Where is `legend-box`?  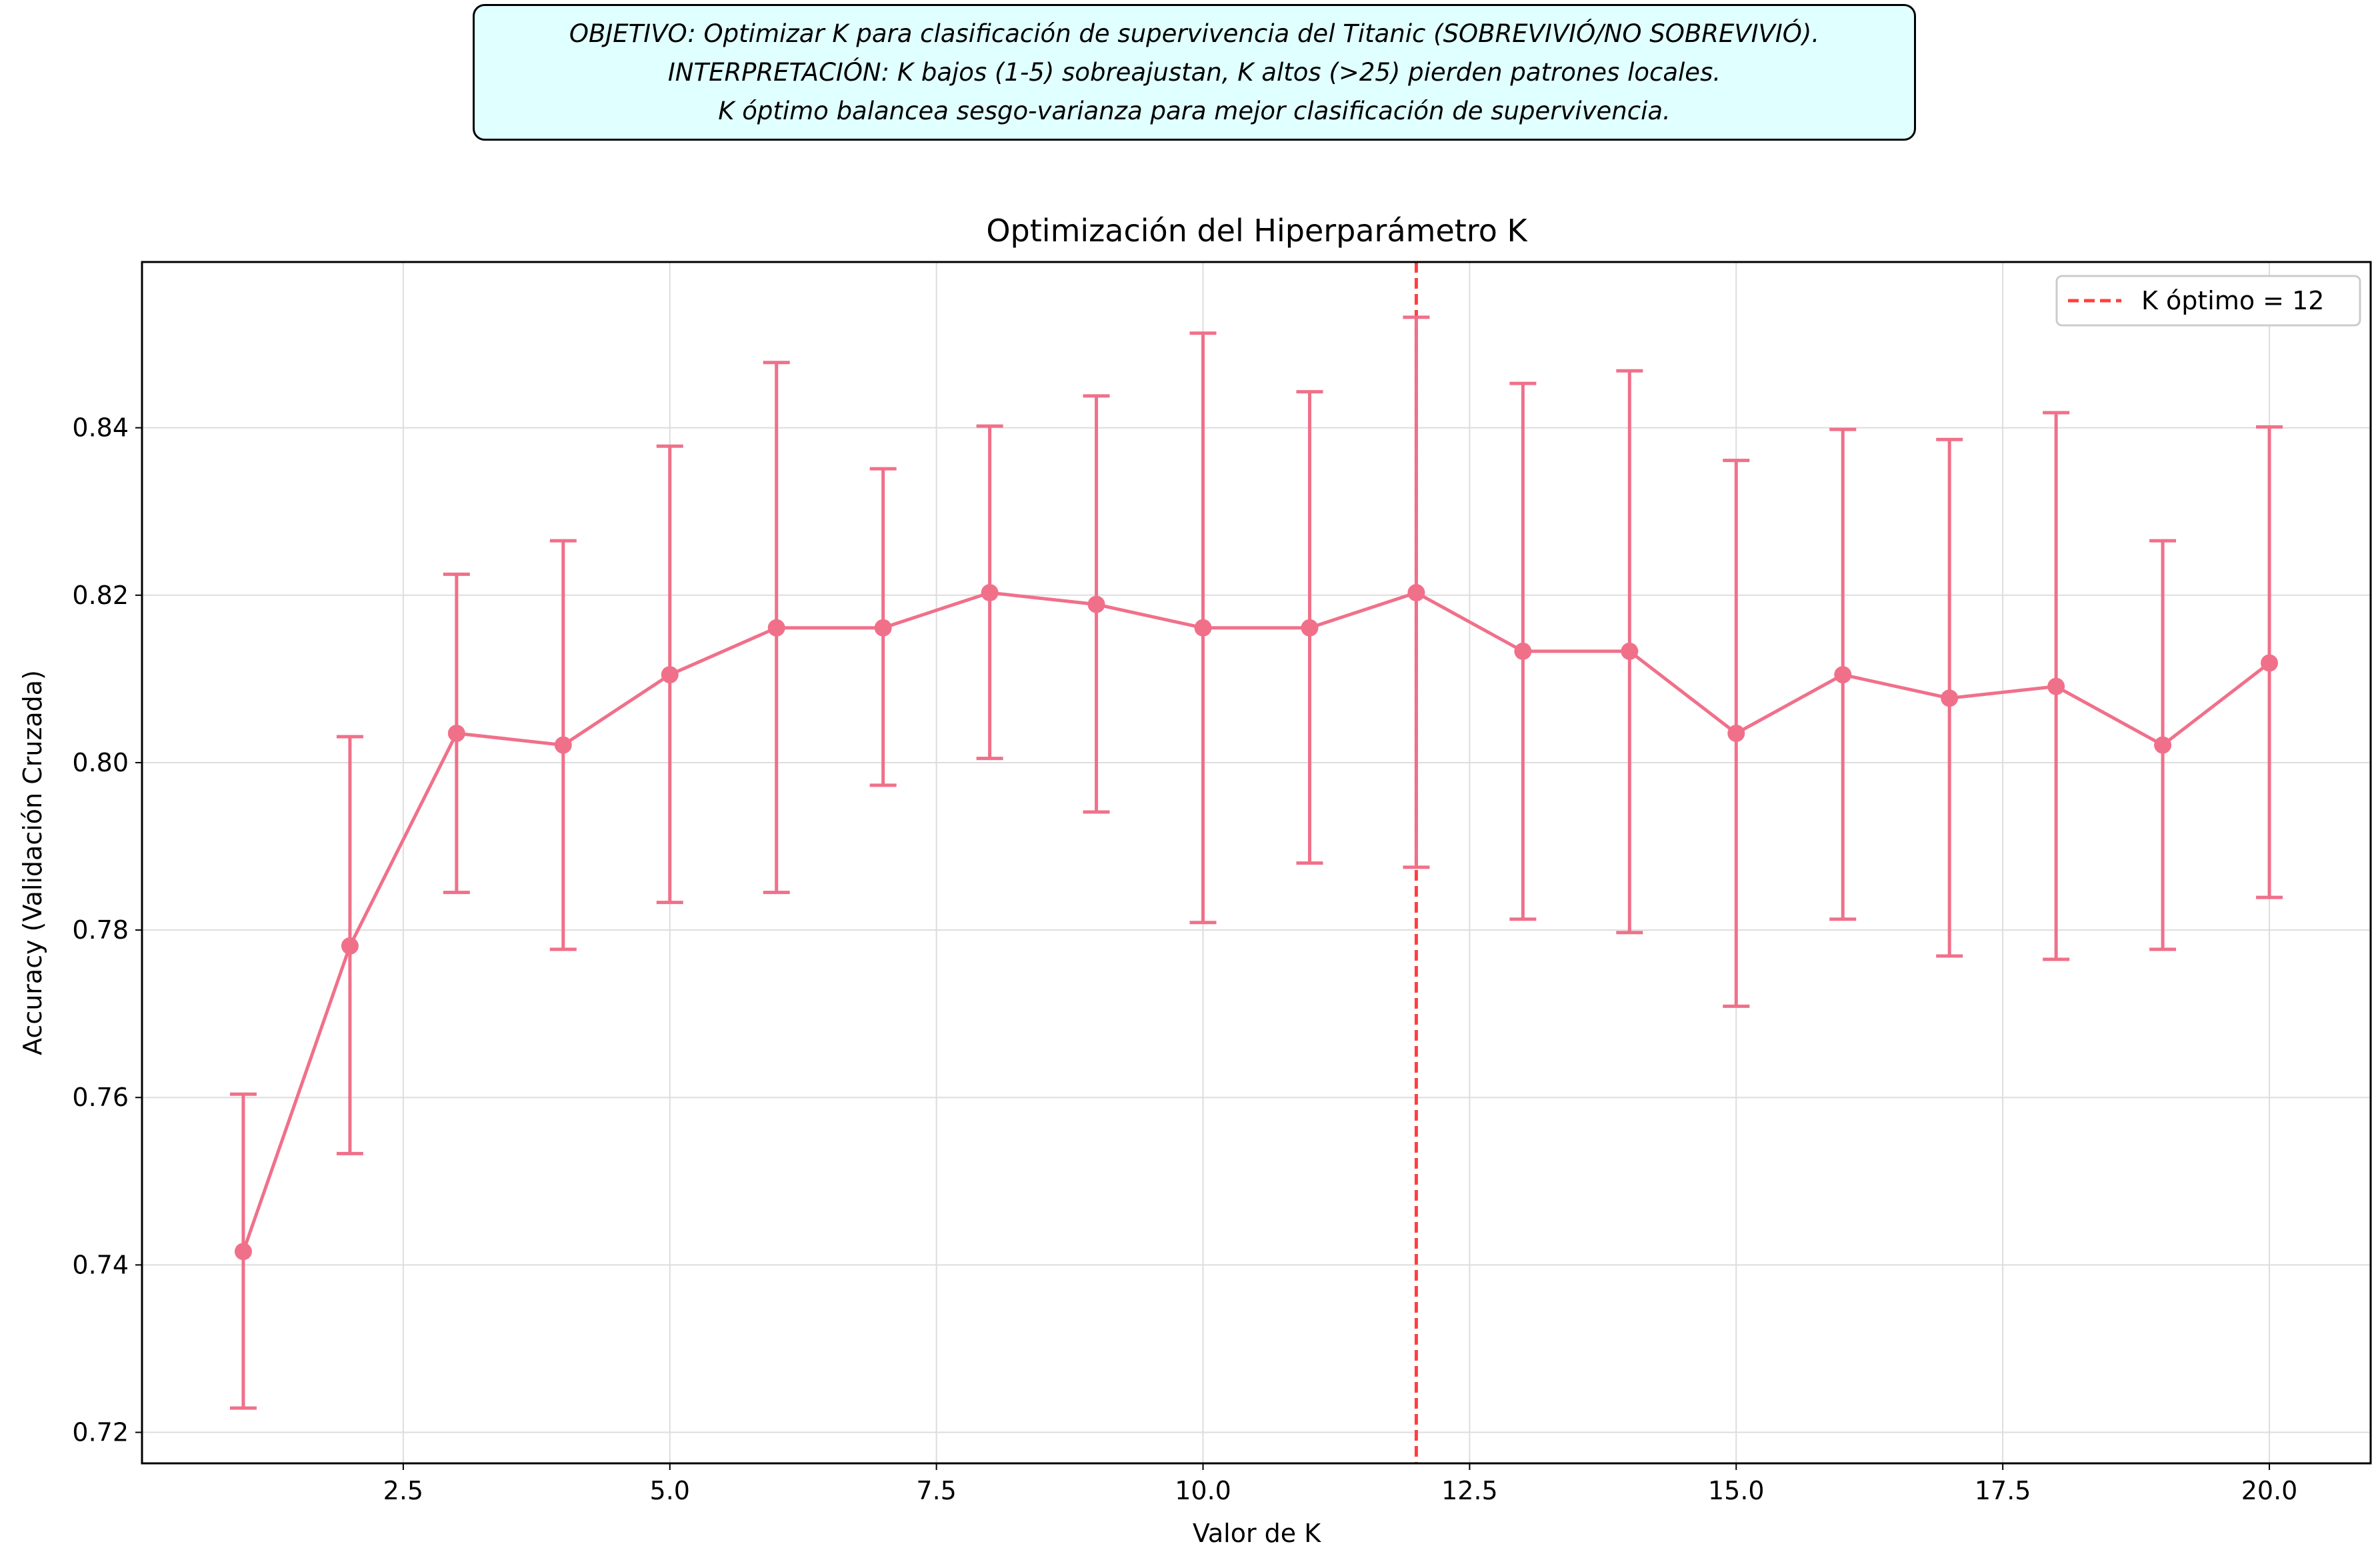
legend-box is located at coordinates (2208, 301).